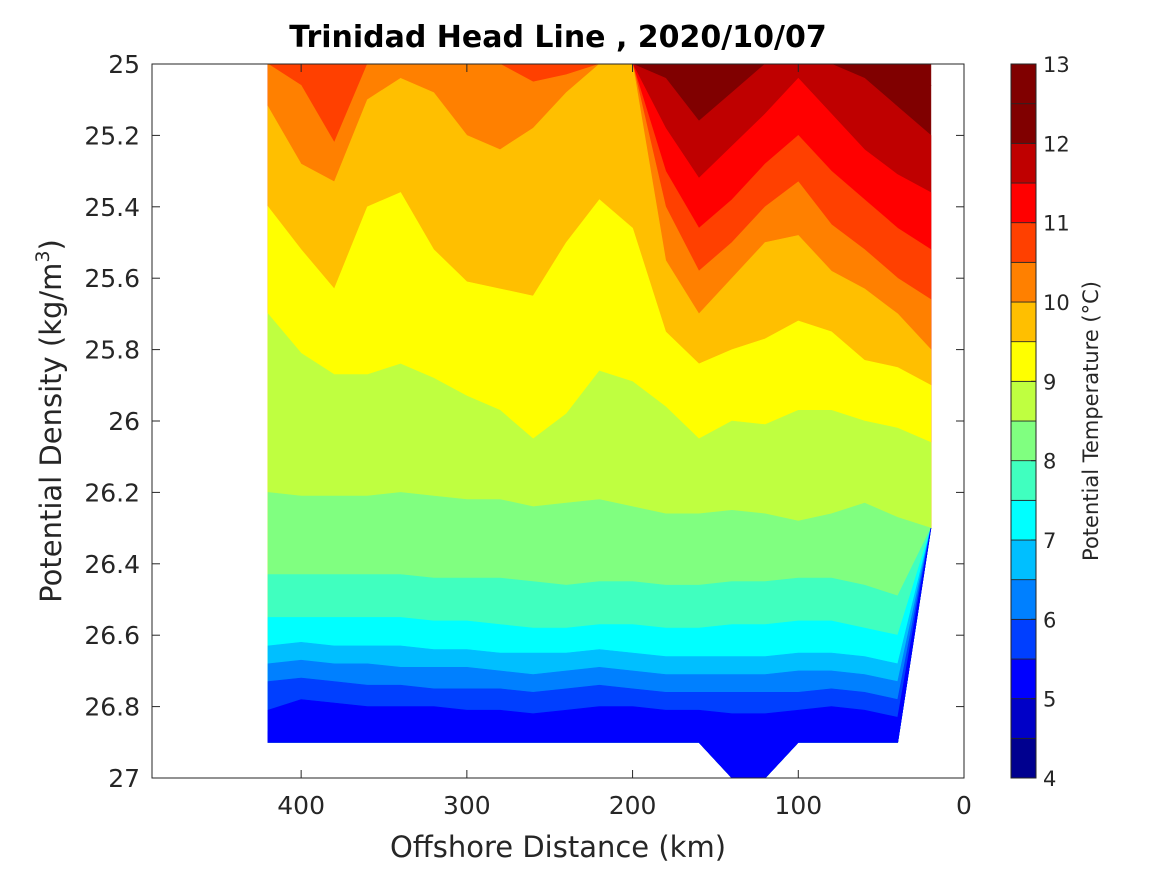  What do you see at coordinates (112, 278) in the screenshot?
I see `y-tick-label: 25.6` at bounding box center [112, 278].